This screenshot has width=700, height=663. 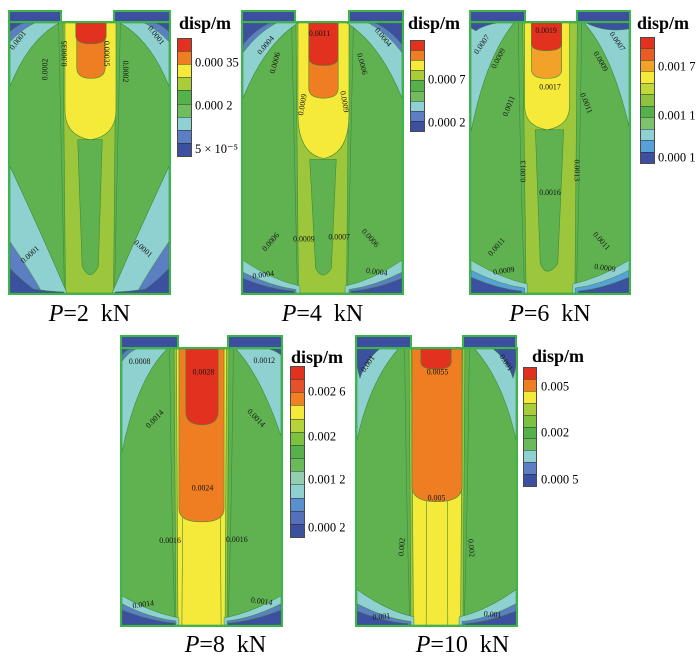 I want to click on contour-label: 0.0028, so click(x=204, y=371).